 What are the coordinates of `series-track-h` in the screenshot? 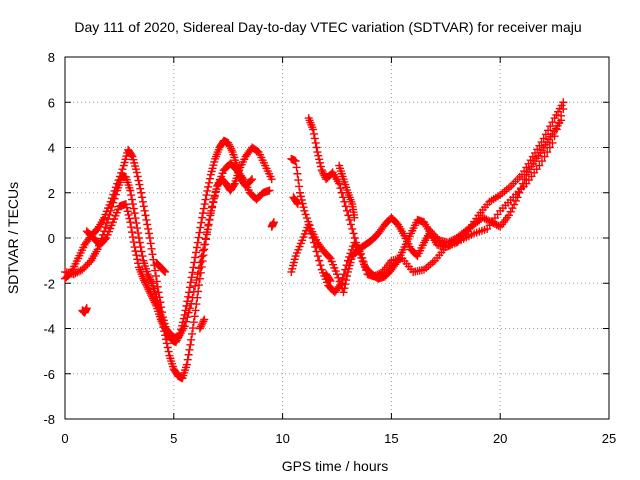 It's located at (324, 223).